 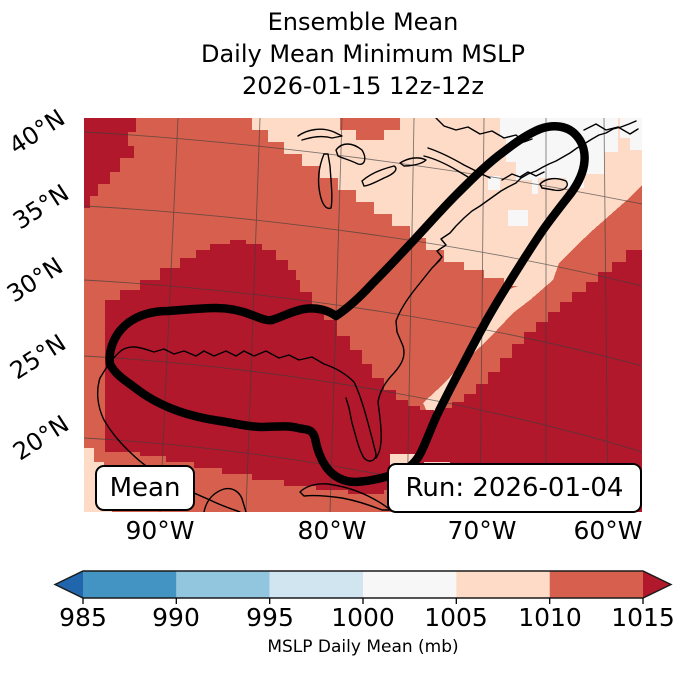 What do you see at coordinates (370, 129) in the screenshot?
I see `field-1010-1015-notch` at bounding box center [370, 129].